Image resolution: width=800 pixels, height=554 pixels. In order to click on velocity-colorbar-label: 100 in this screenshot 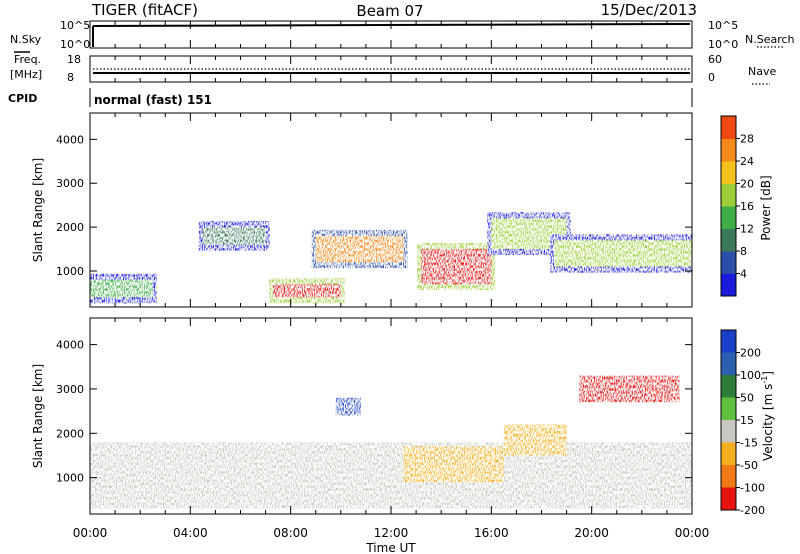, I will do `click(750, 375)`.